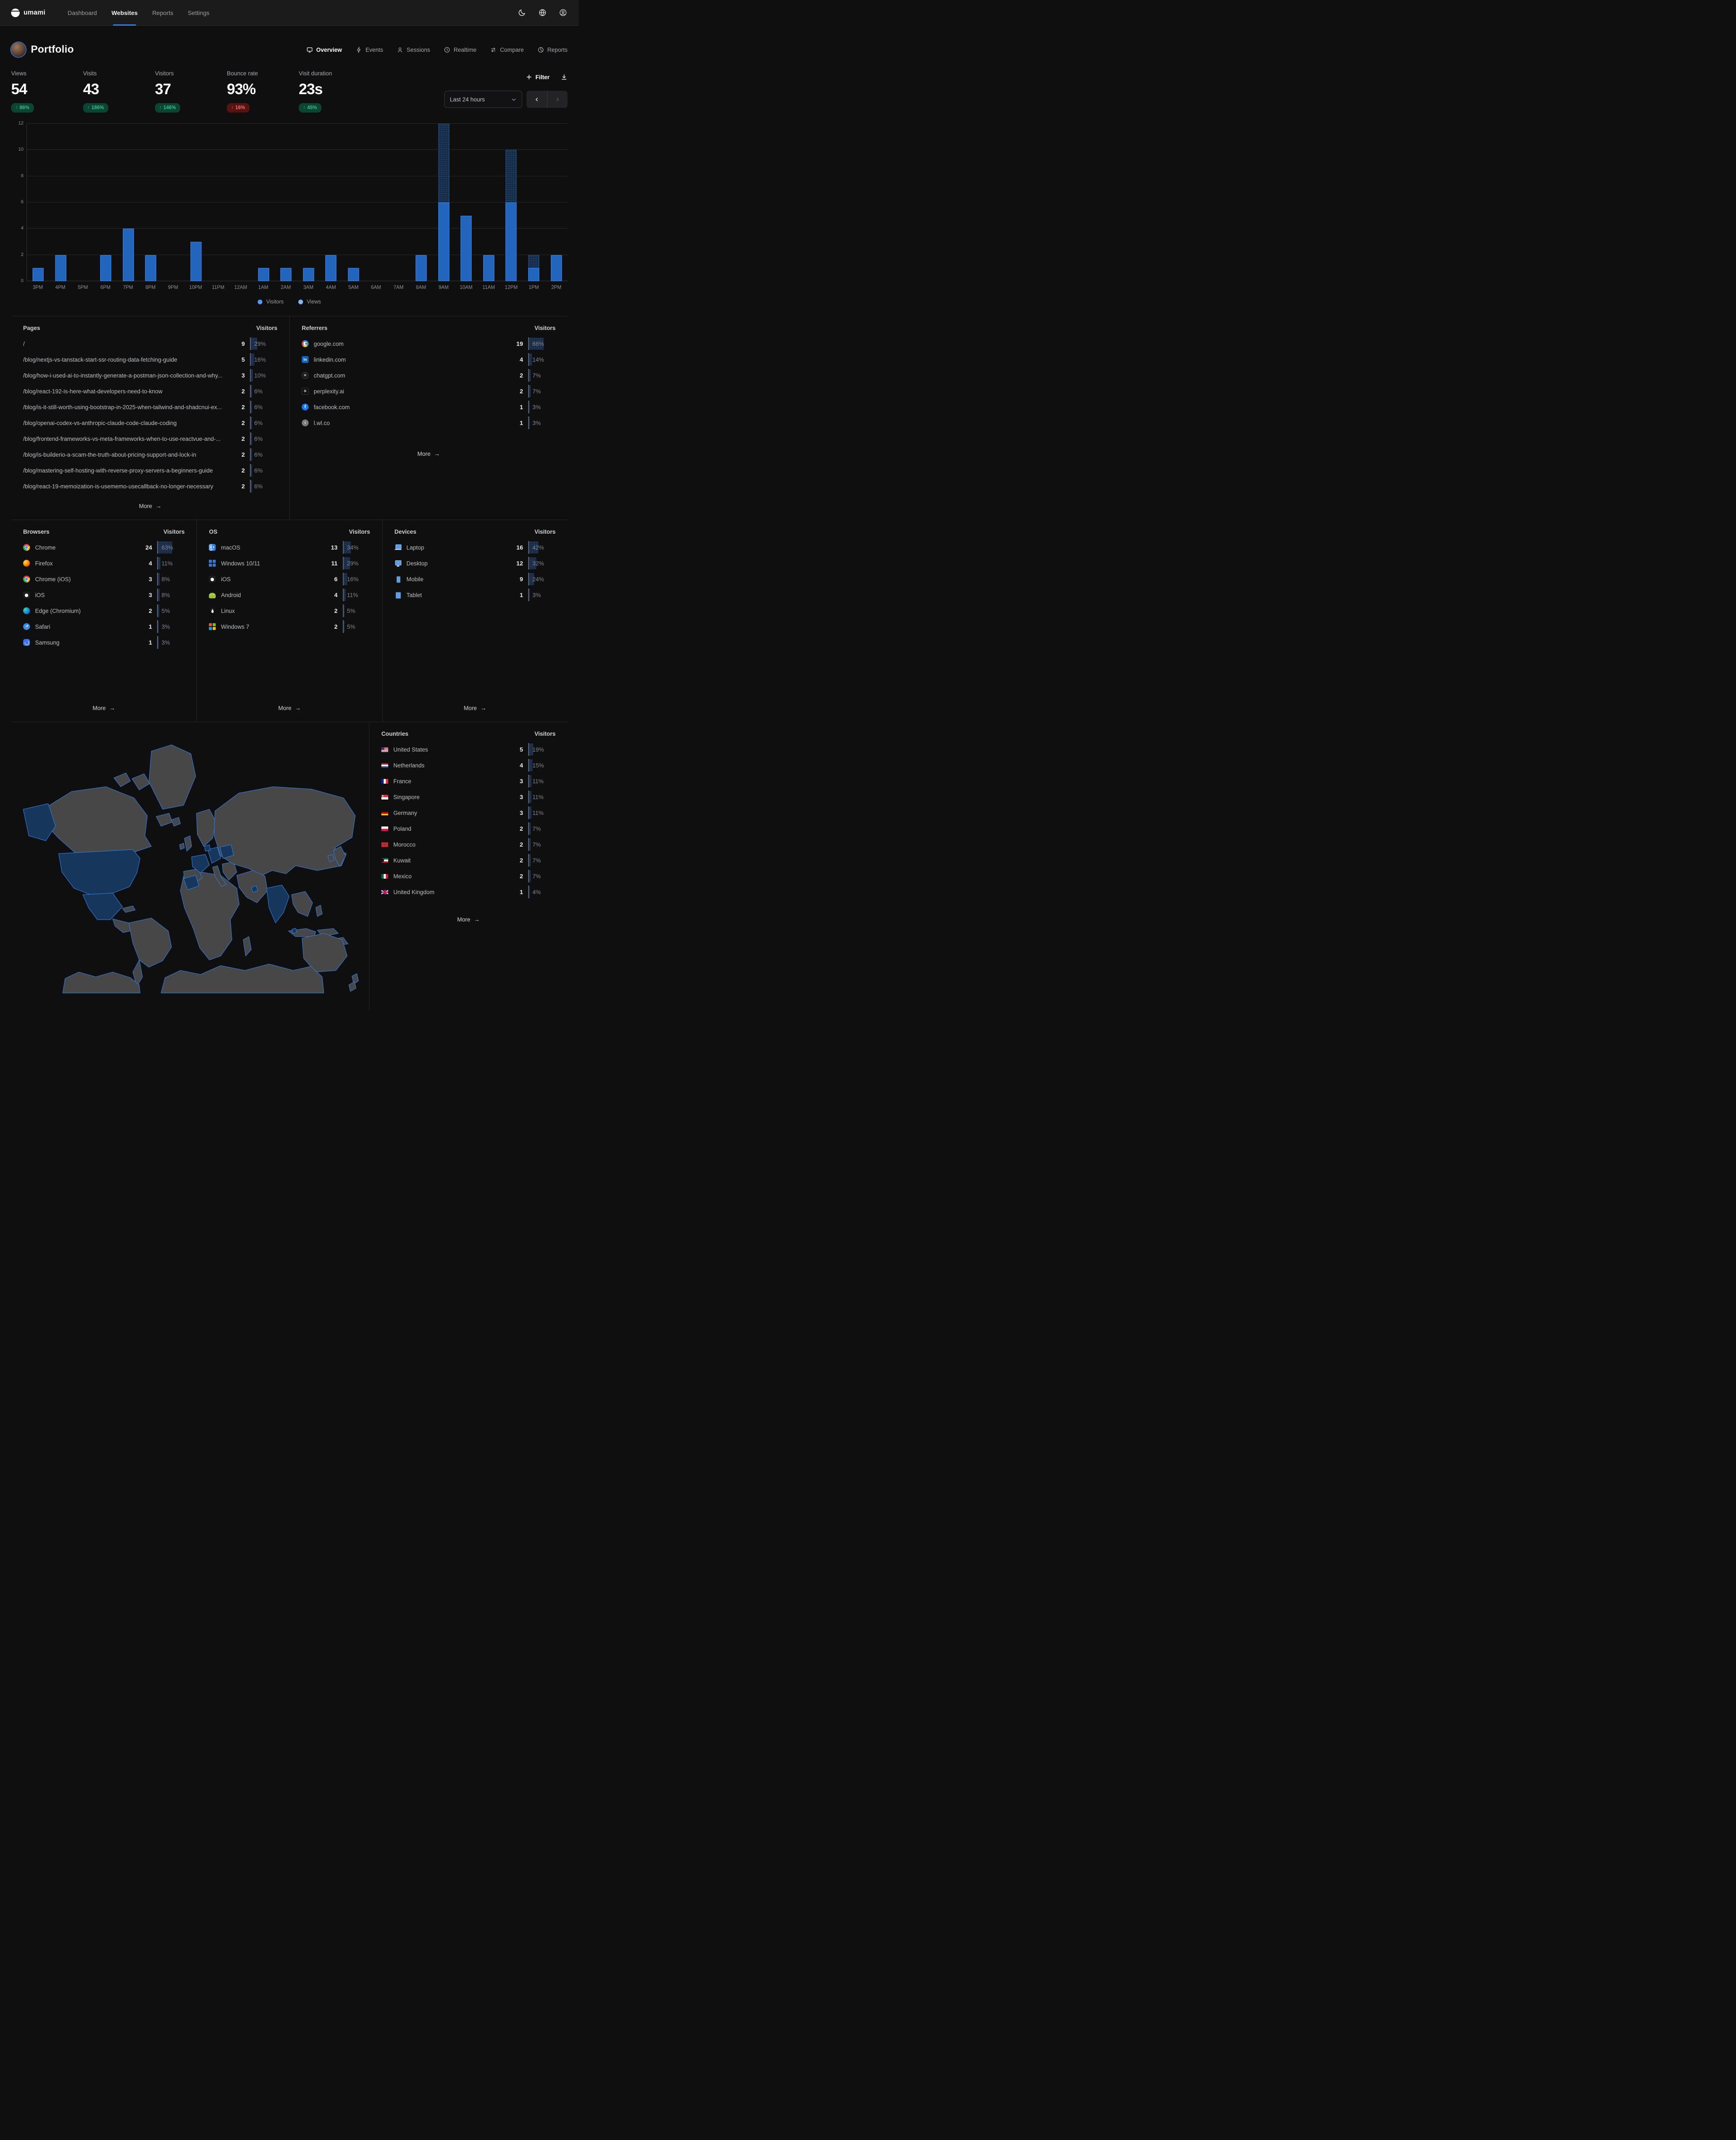 The width and height of the screenshot is (1736, 2140). I want to click on next-period-button, so click(557, 99).